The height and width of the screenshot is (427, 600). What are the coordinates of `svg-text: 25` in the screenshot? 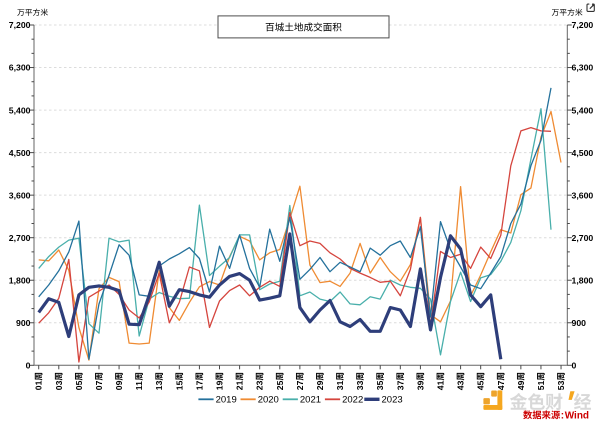 It's located at (280, 385).